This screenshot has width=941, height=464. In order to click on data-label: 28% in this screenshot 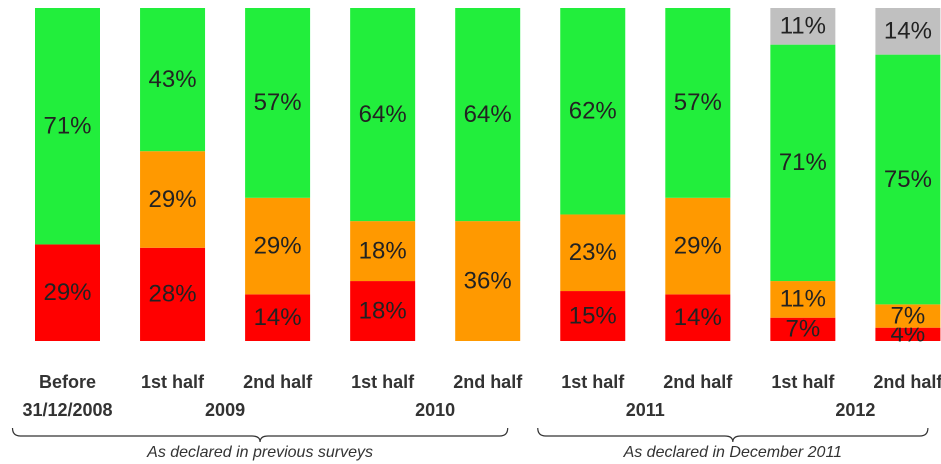, I will do `click(173, 294)`.